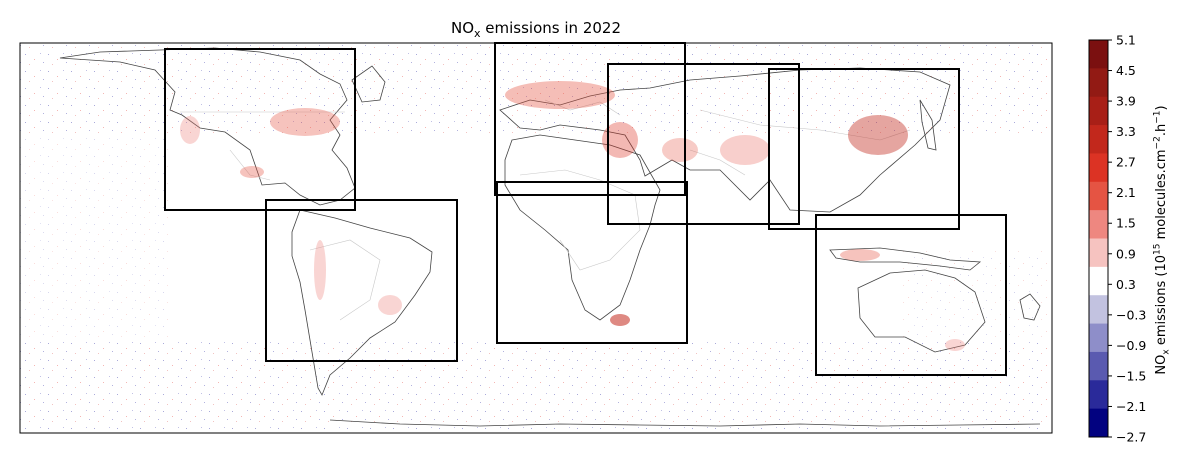  Describe the element at coordinates (582, 227) in the screenshot. I see `coast-africa` at that location.